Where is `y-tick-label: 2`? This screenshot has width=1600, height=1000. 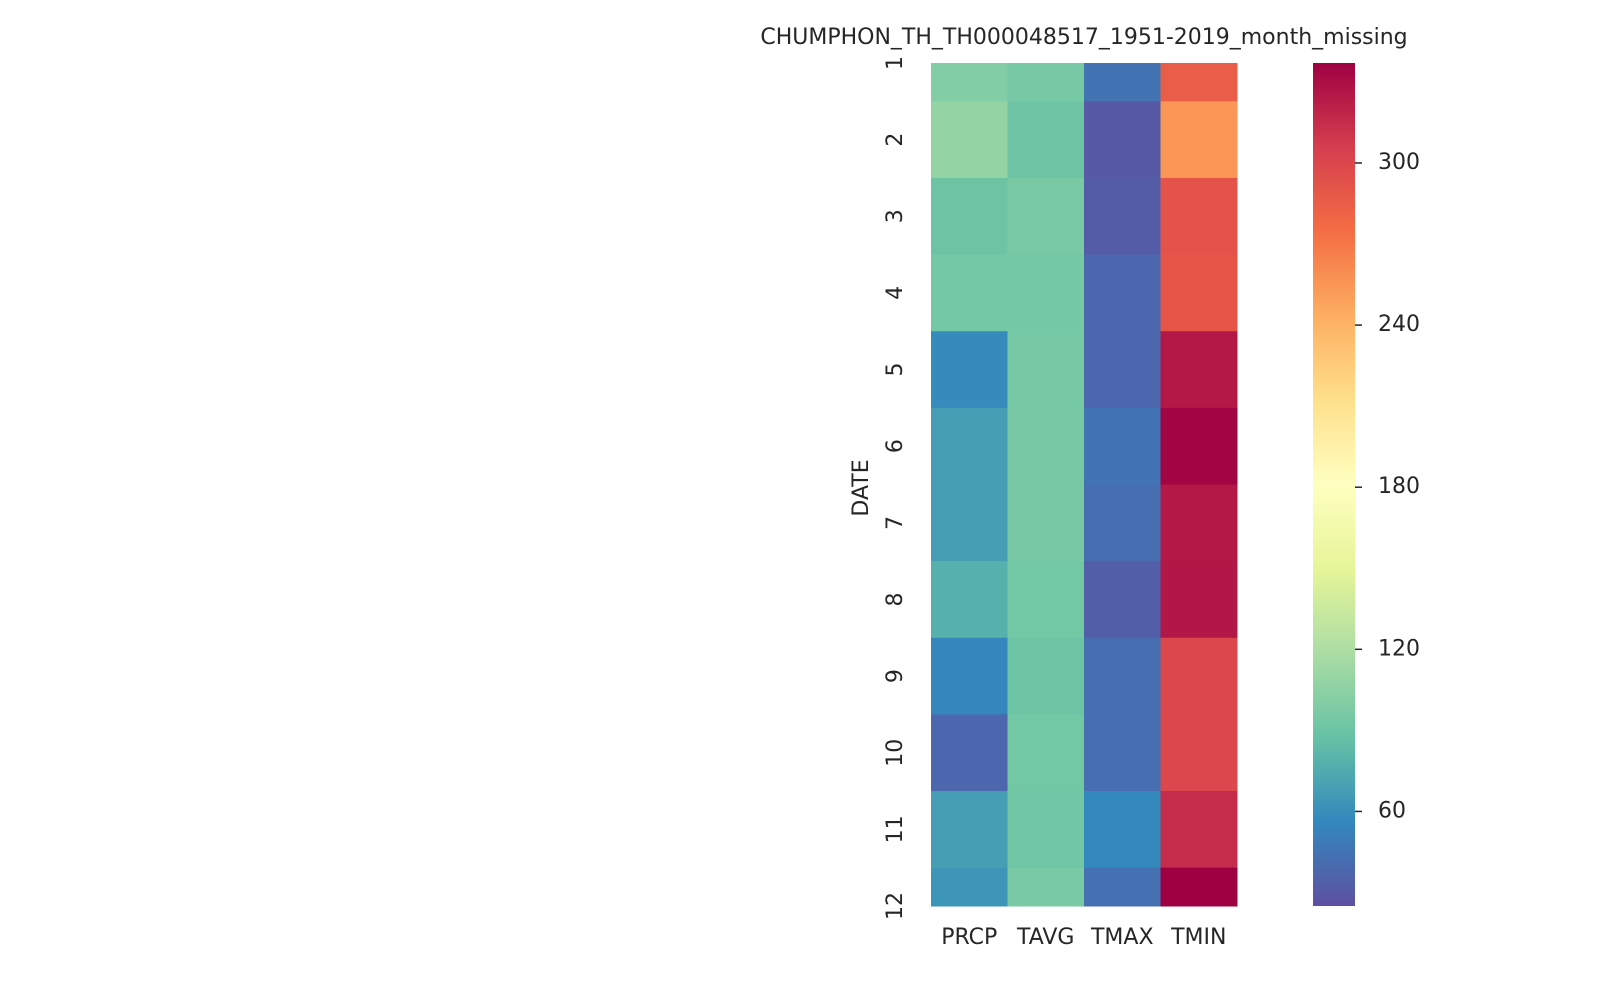
y-tick-label: 2 is located at coordinates (895, 140).